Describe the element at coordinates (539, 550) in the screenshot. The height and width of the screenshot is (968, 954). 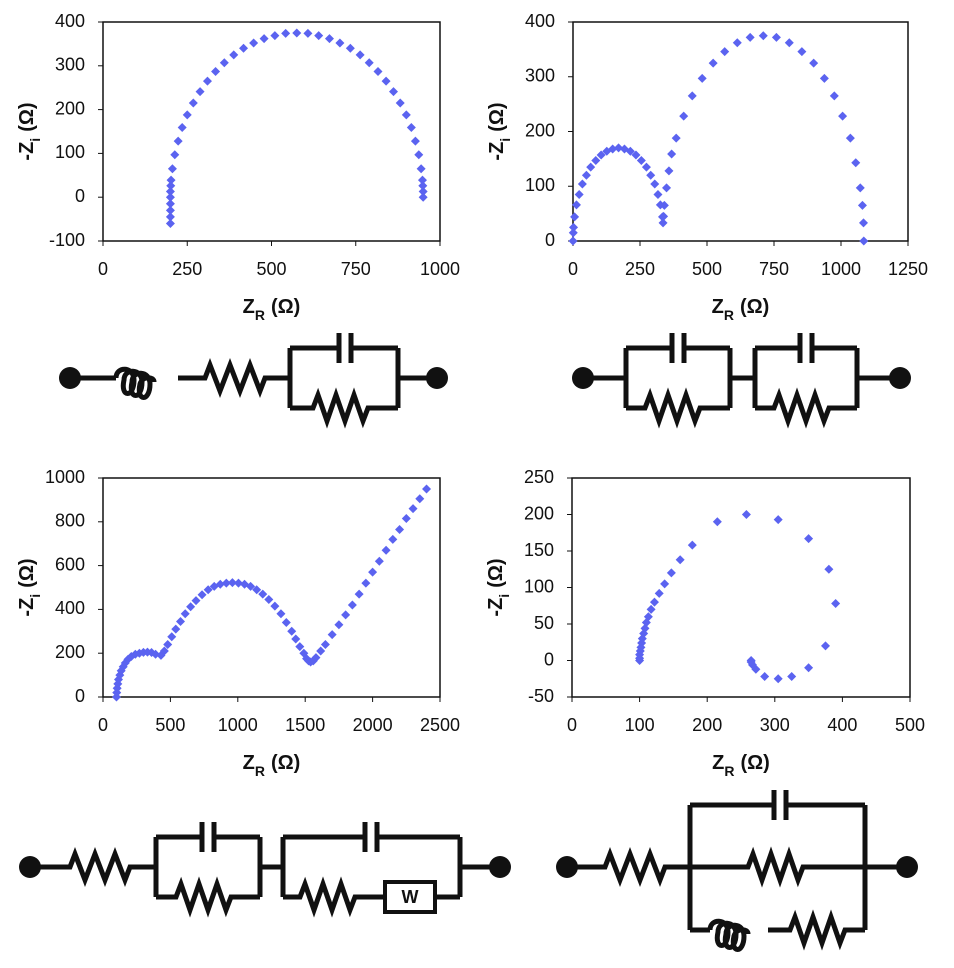
I see `y-tick-label: 150` at that location.